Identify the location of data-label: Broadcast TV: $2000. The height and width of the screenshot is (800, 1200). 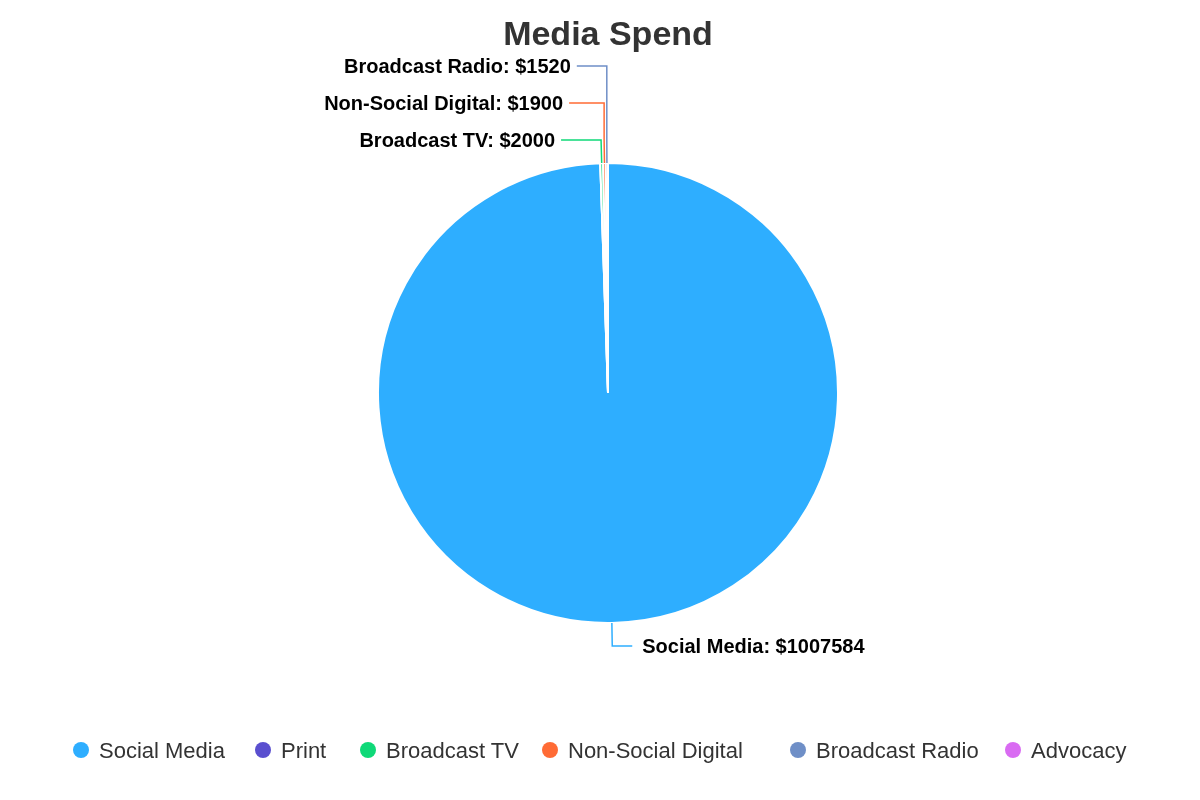
(457, 140).